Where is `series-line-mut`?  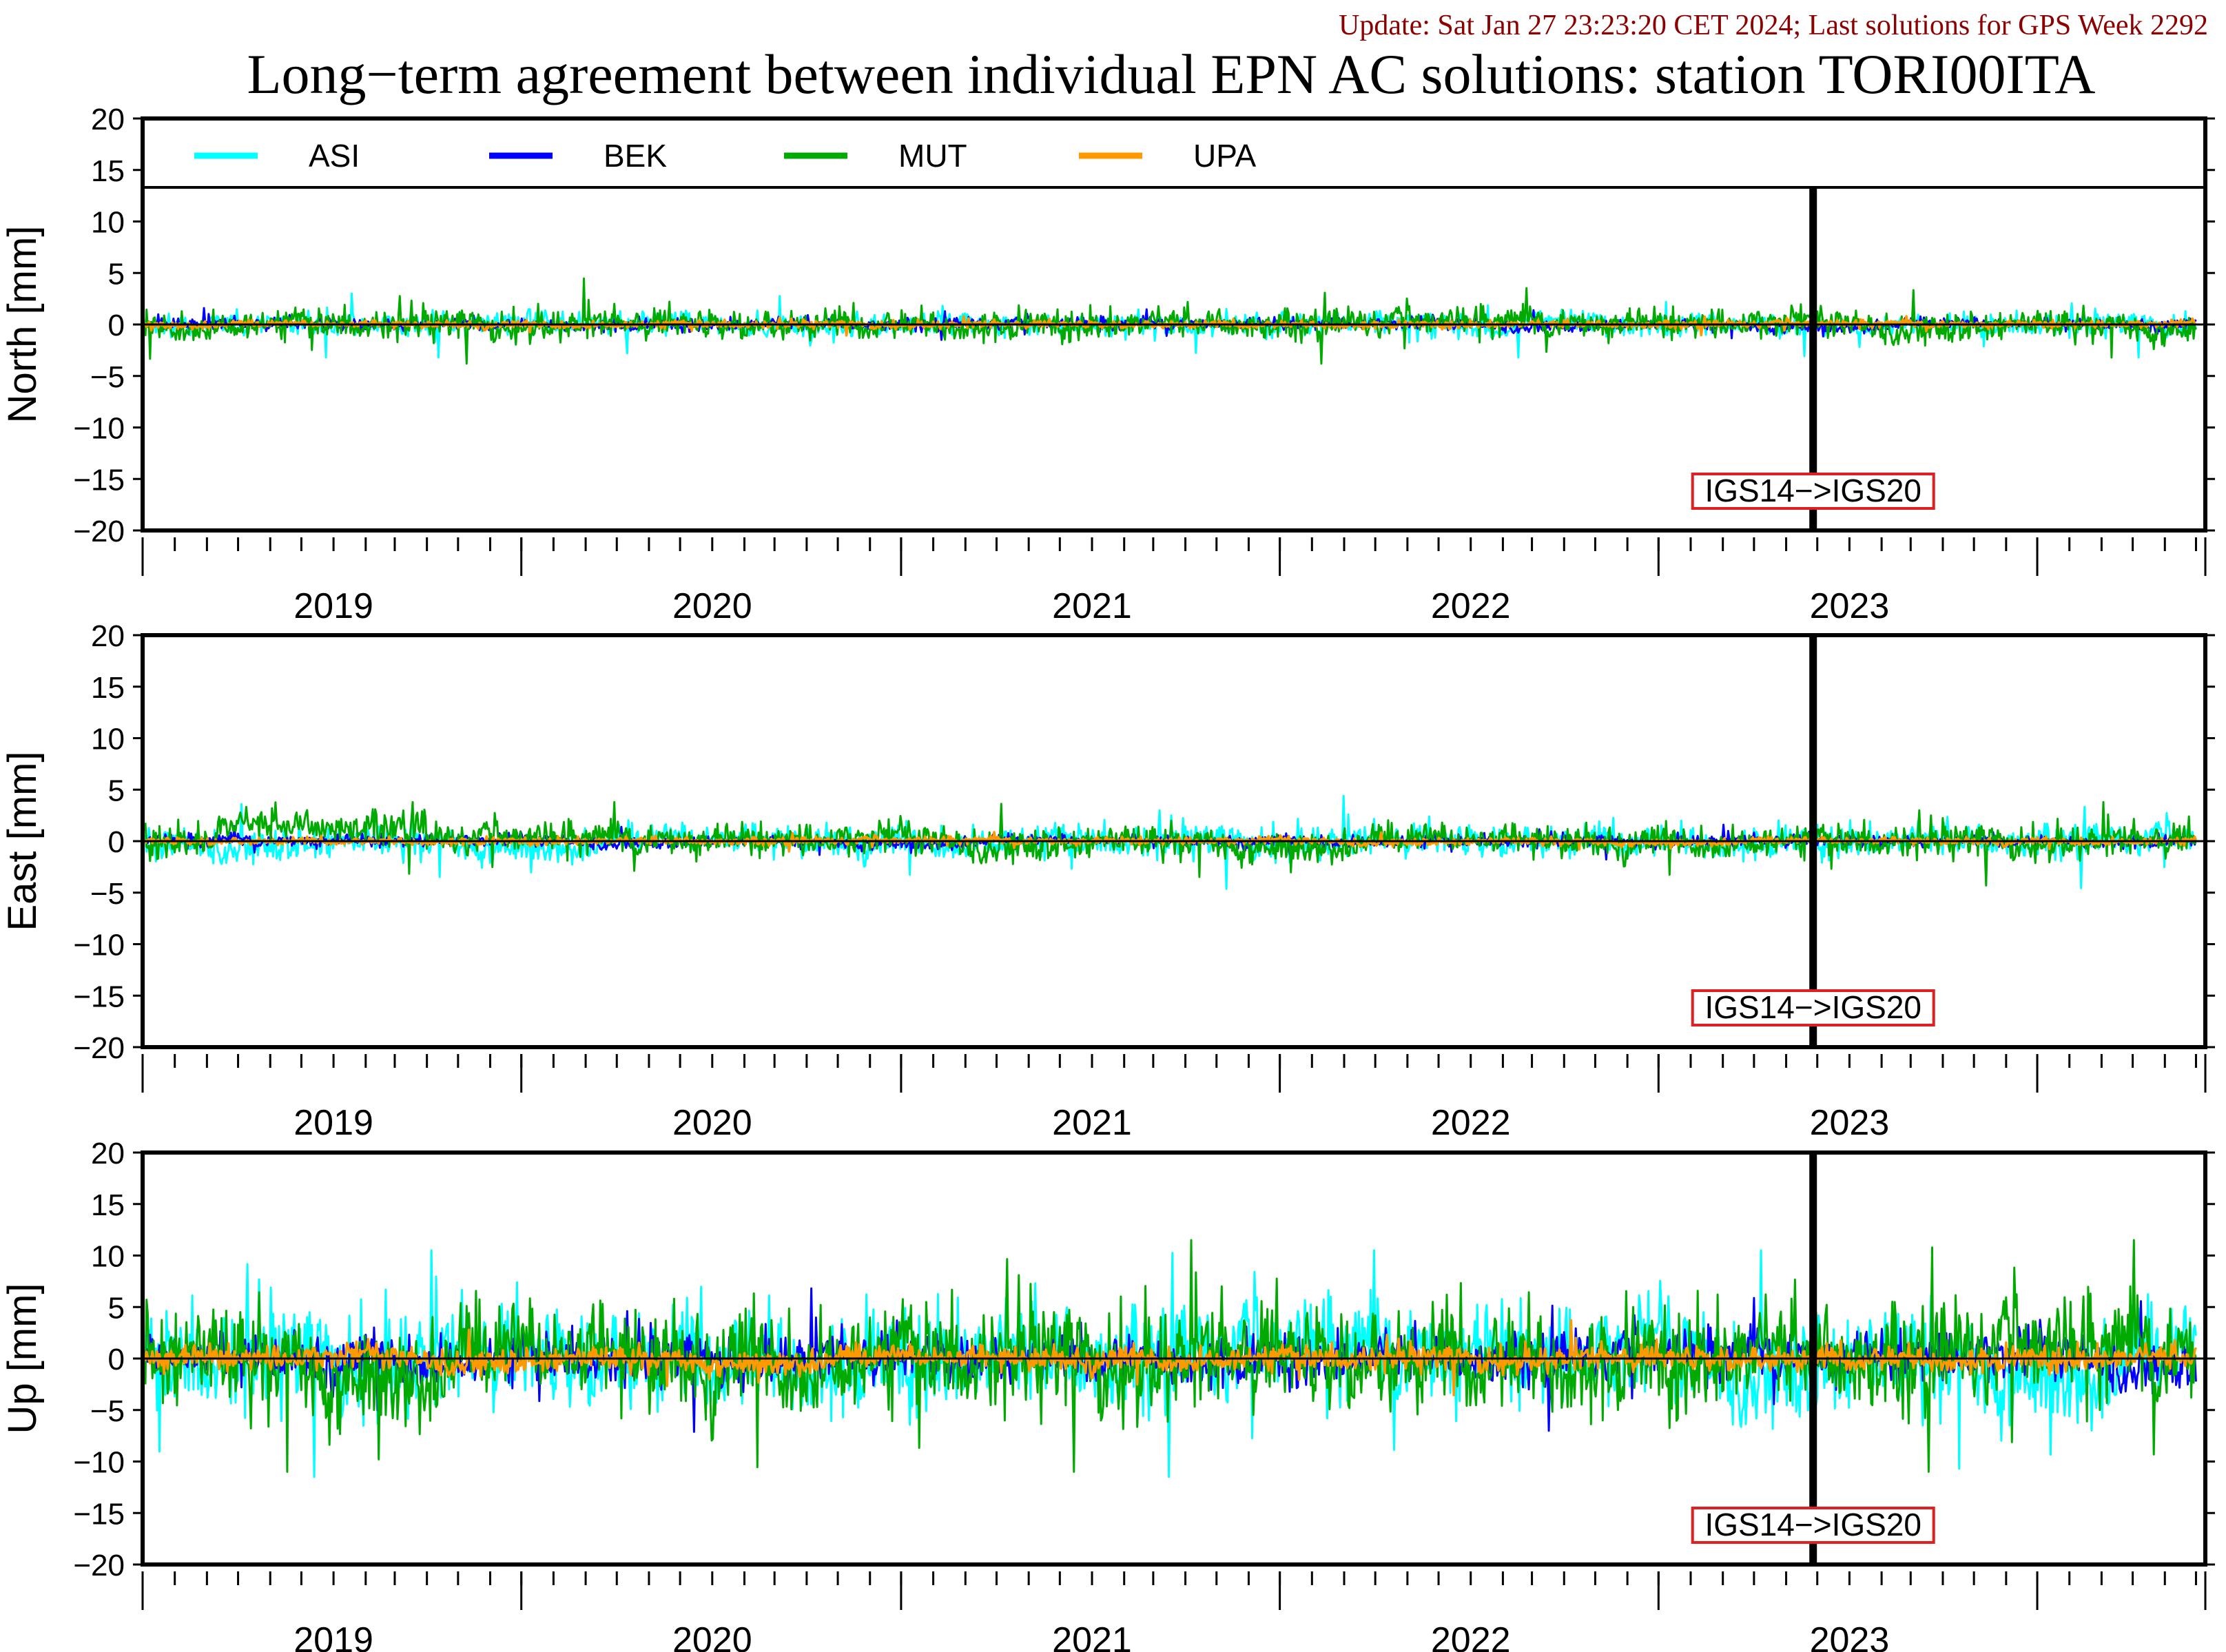
series-line-mut is located at coordinates (1170, 844).